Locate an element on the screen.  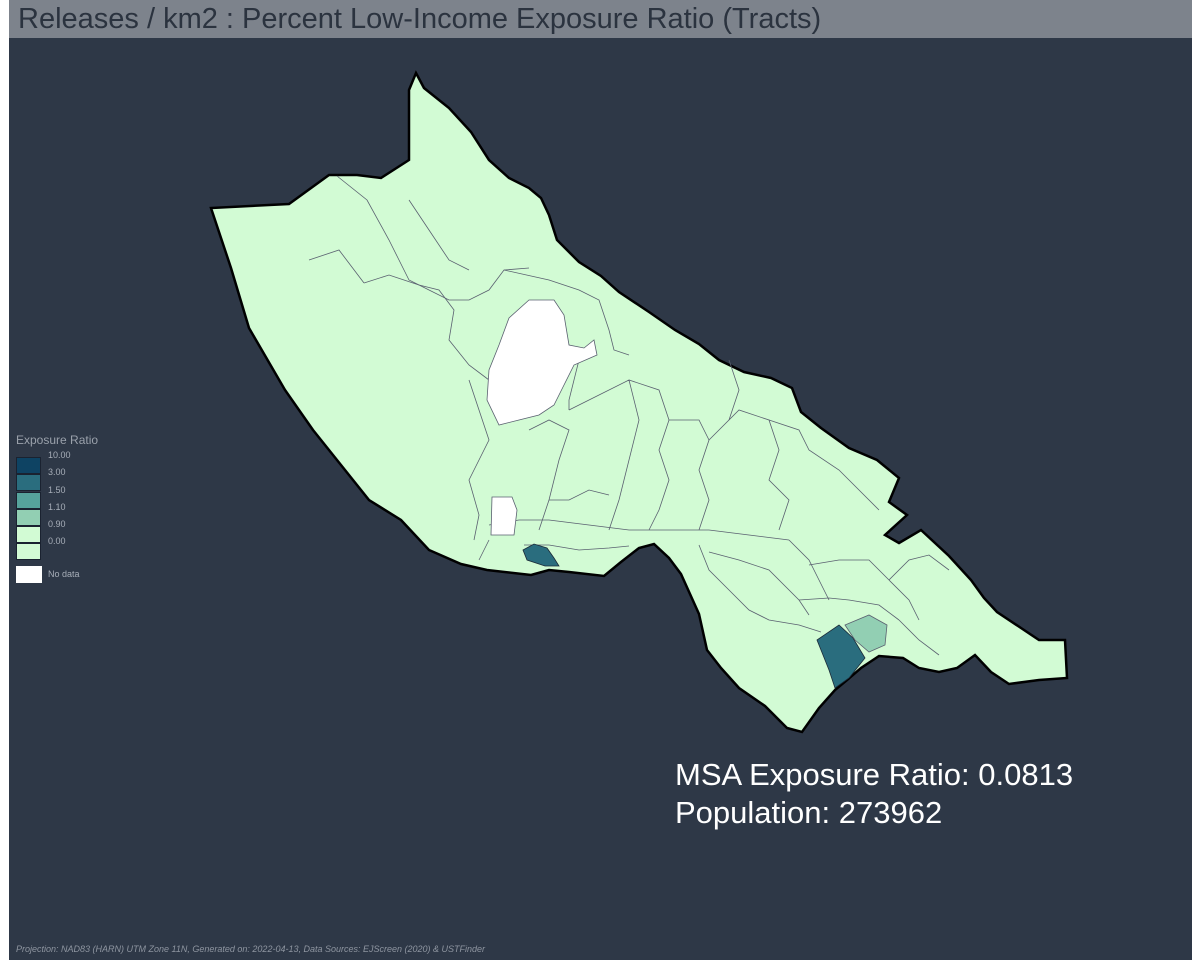
population-text: Population: 273962 is located at coordinates (874, 813).